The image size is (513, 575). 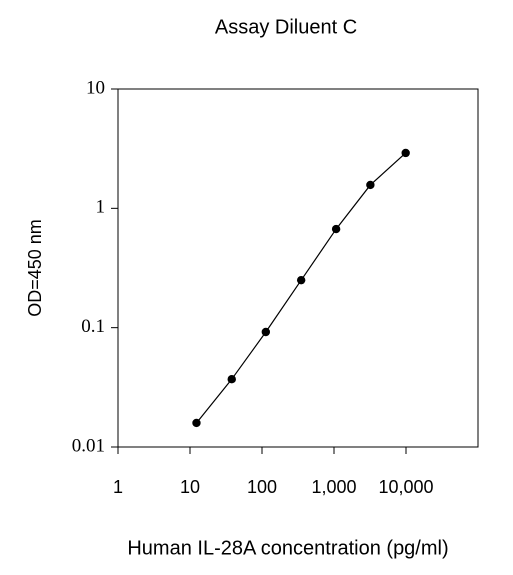 I want to click on x-tick-label: 1,000, so click(x=333, y=487).